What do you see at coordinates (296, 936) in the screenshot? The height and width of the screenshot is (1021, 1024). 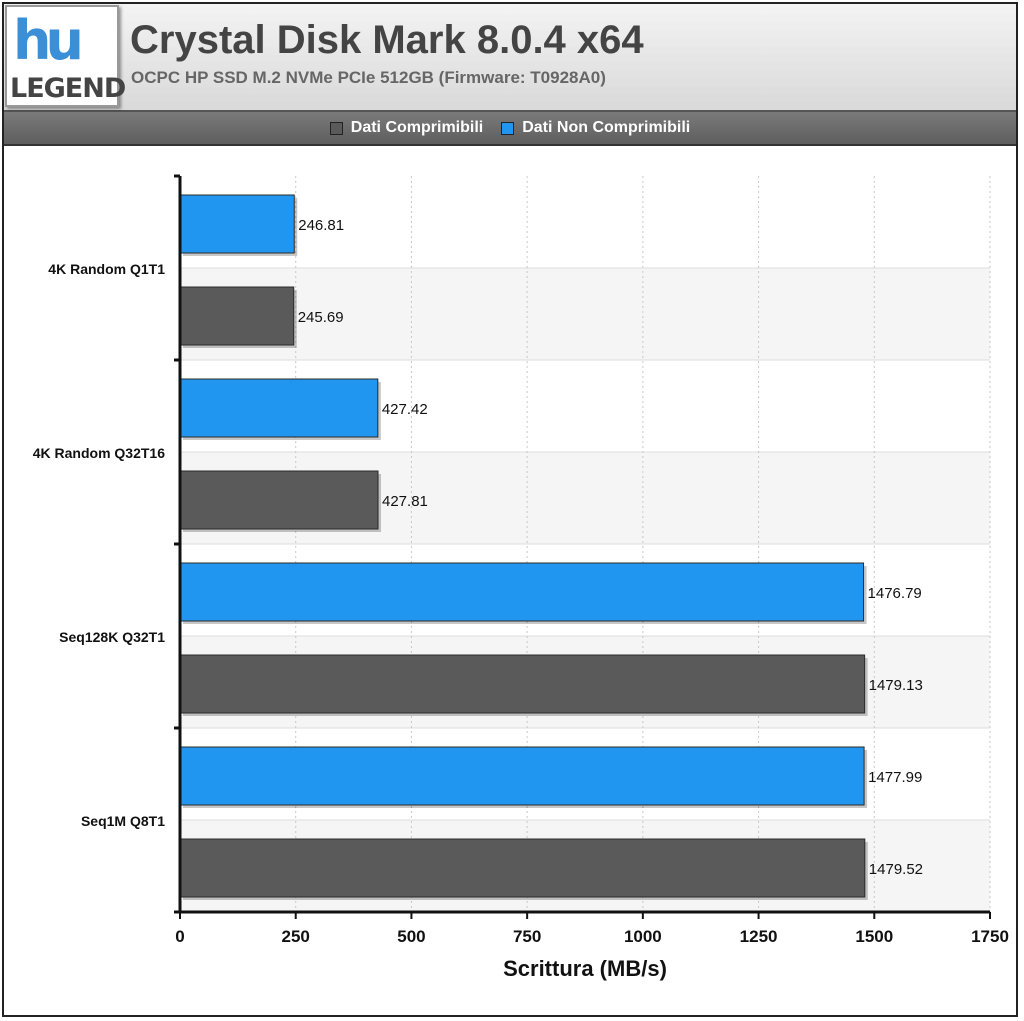 I see `x-tick-label: 250` at bounding box center [296, 936].